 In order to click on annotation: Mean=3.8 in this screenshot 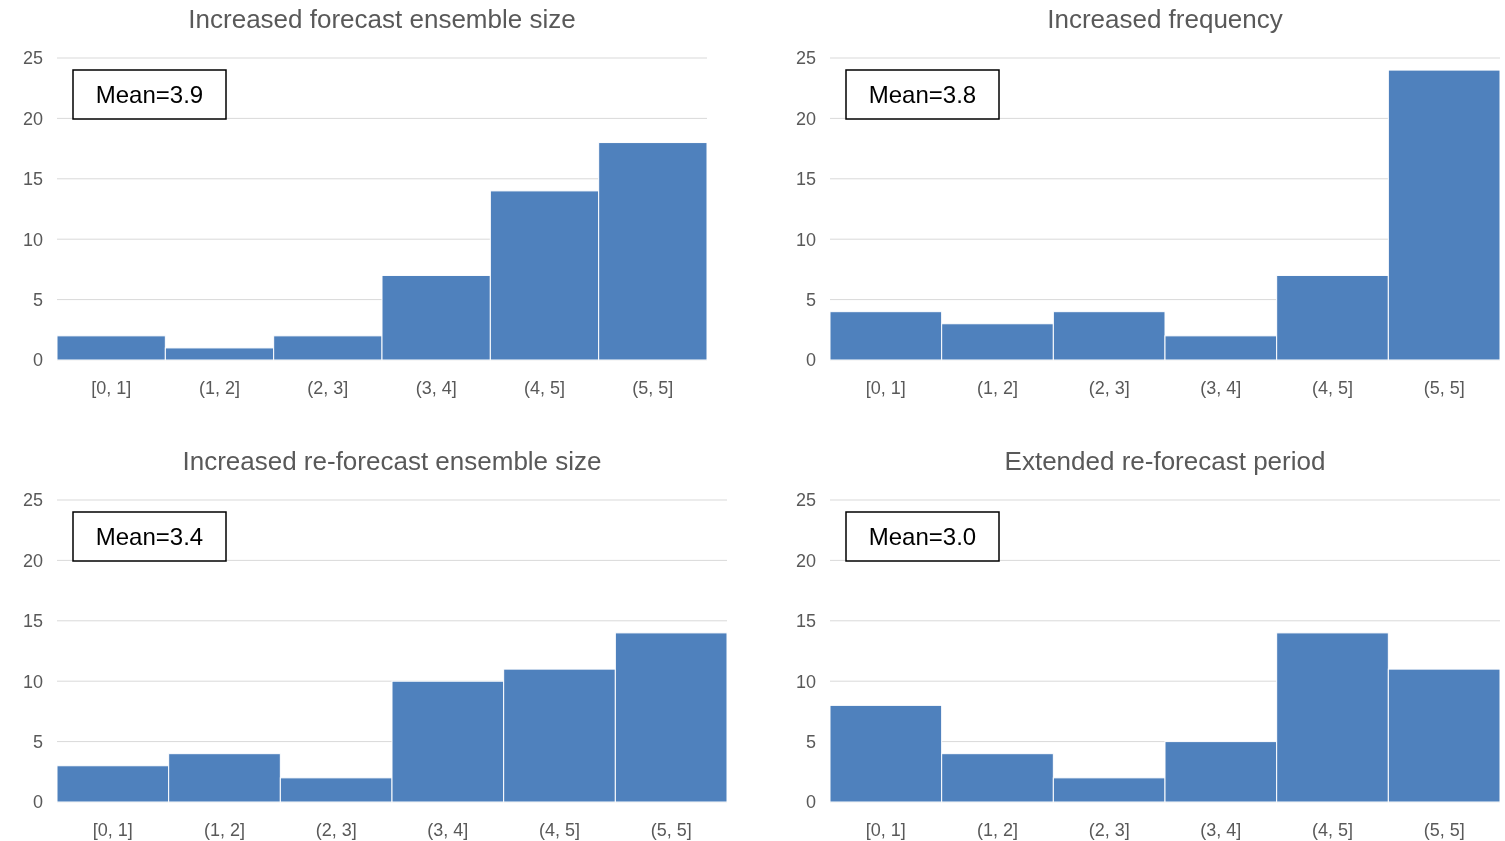, I will do `click(922, 95)`.